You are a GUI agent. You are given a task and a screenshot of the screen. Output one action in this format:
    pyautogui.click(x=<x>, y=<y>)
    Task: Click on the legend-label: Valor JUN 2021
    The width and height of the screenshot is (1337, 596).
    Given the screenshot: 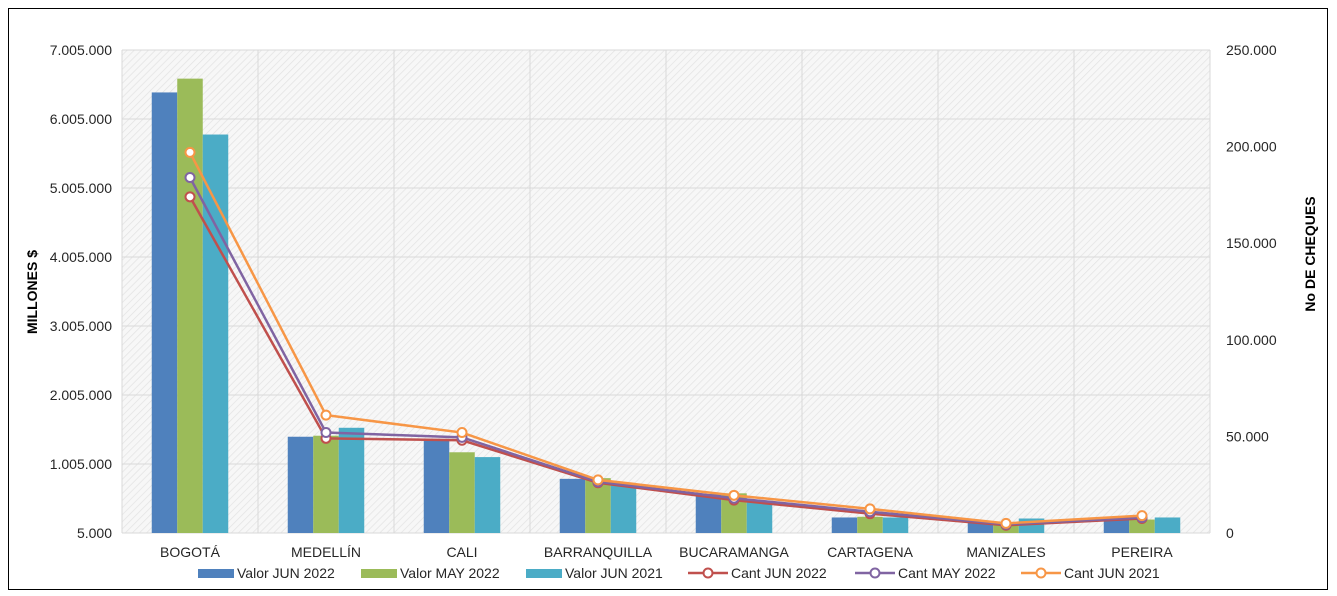 What is the action you would take?
    pyautogui.click(x=614, y=573)
    